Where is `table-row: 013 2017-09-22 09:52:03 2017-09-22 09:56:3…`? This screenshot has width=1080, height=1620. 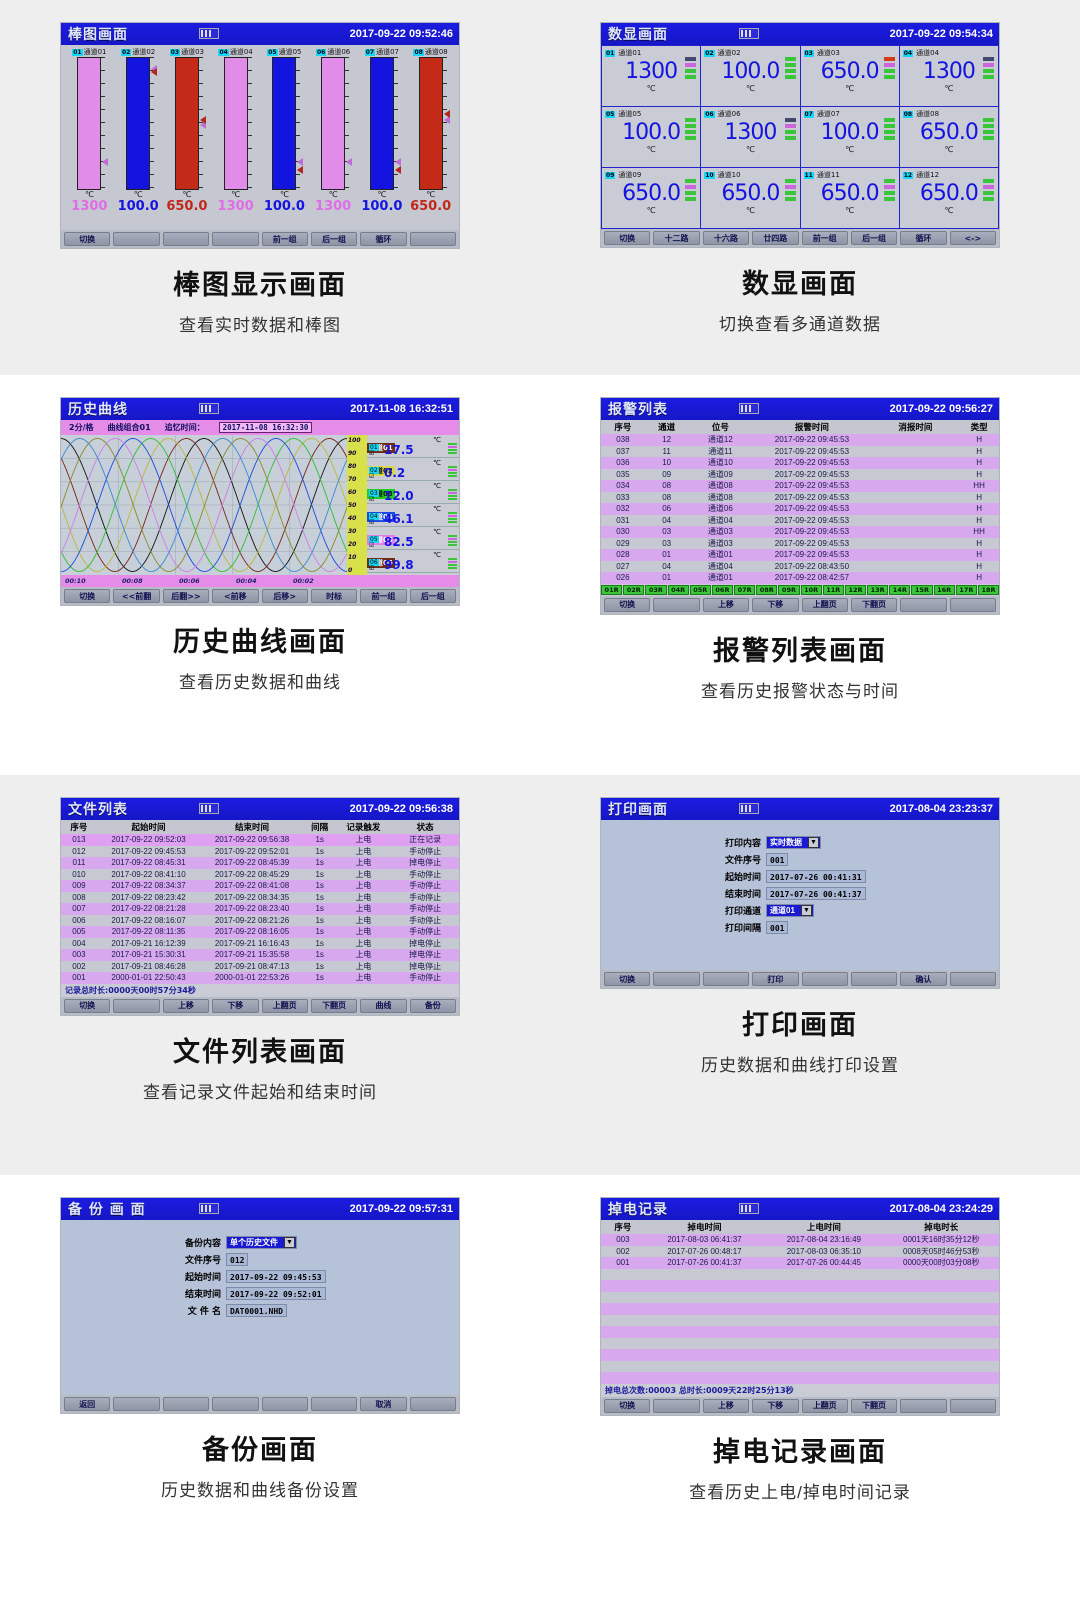
table-row: 013 2017-09-22 09:52:03 2017-09-22 09:56:3… is located at coordinates (260, 840).